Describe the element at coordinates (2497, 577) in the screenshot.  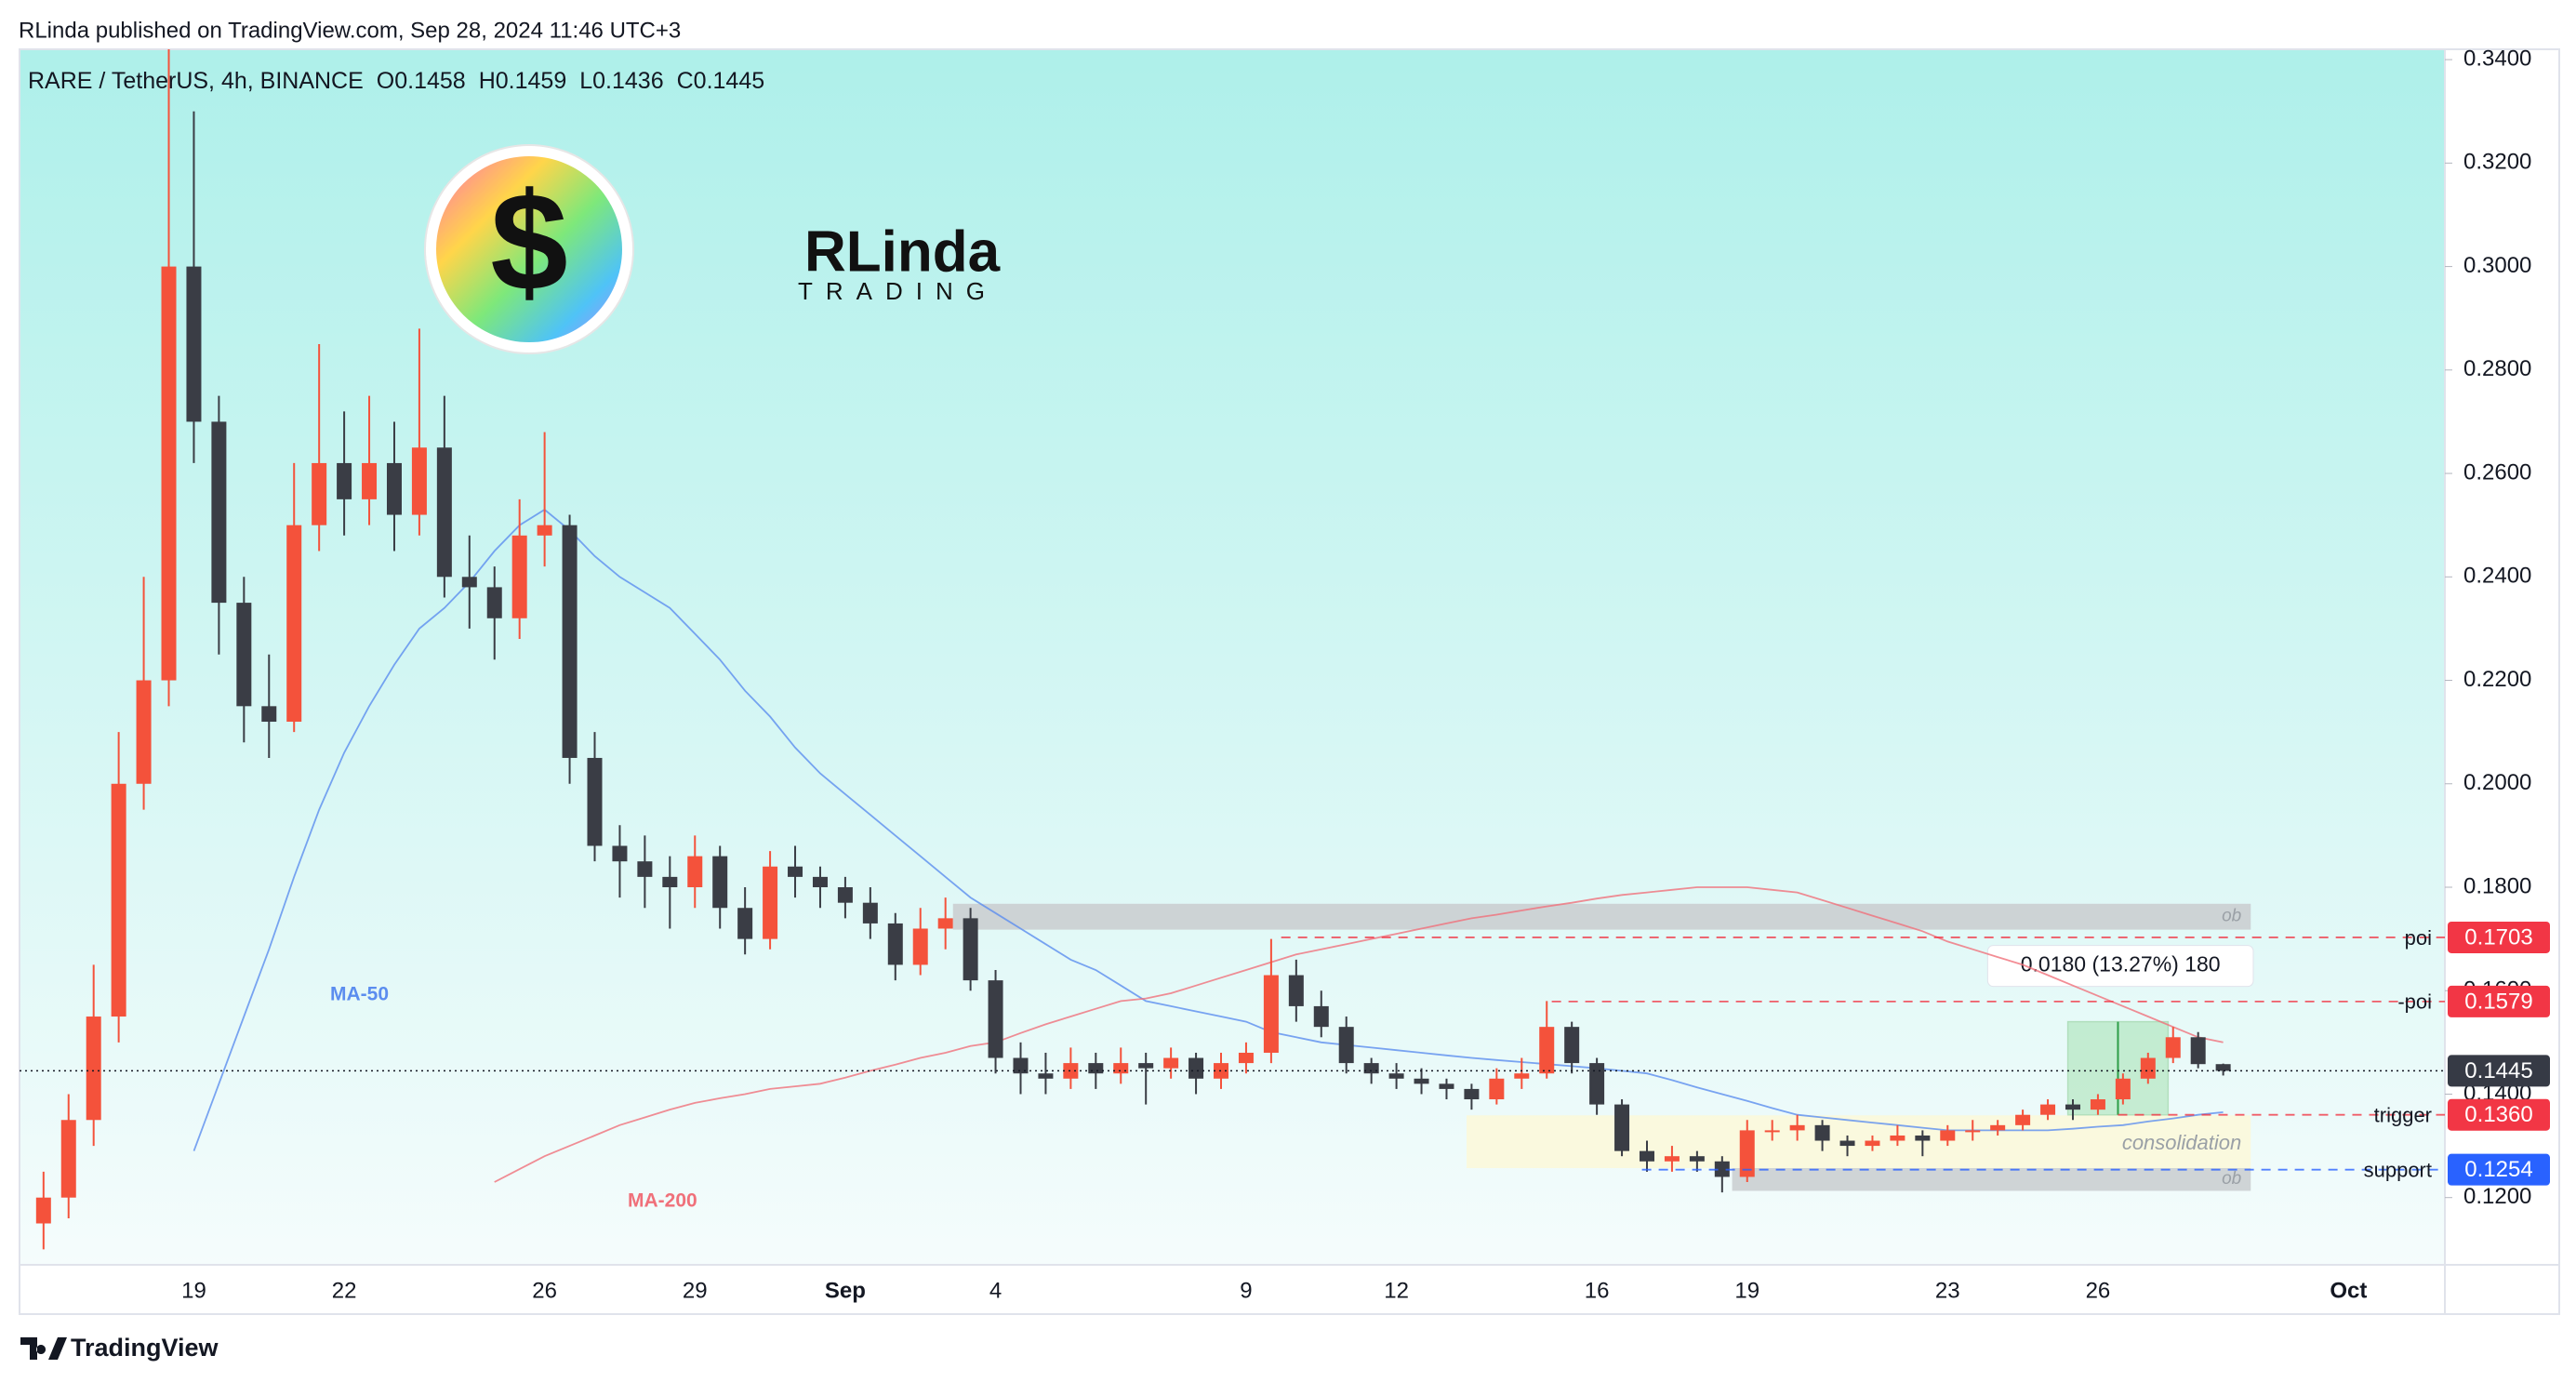
I see `y-tick-label: 0.2400` at that location.